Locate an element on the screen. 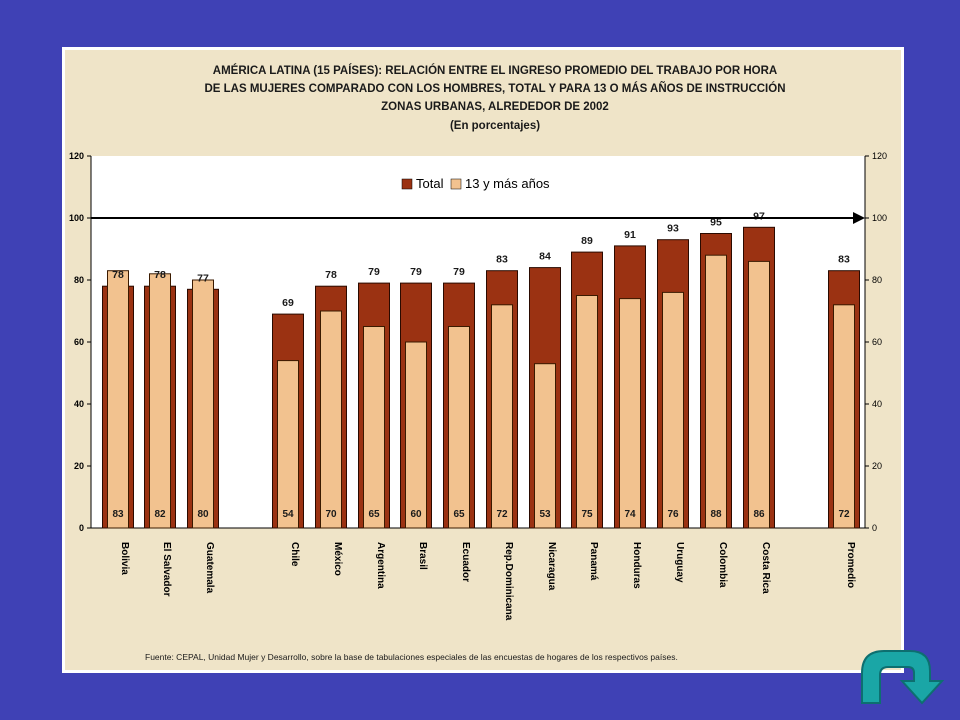  legend-swatch-total is located at coordinates (407, 184).